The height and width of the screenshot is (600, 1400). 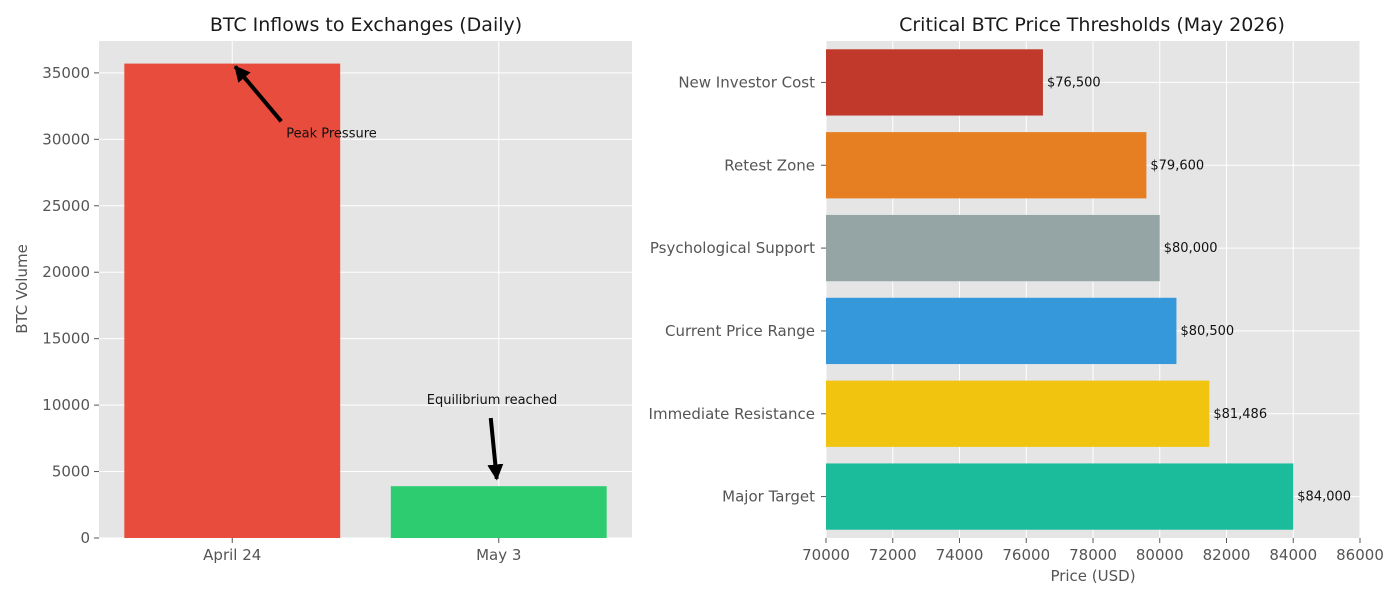 I want to click on y-tick-label: 20000, so click(x=66, y=272).